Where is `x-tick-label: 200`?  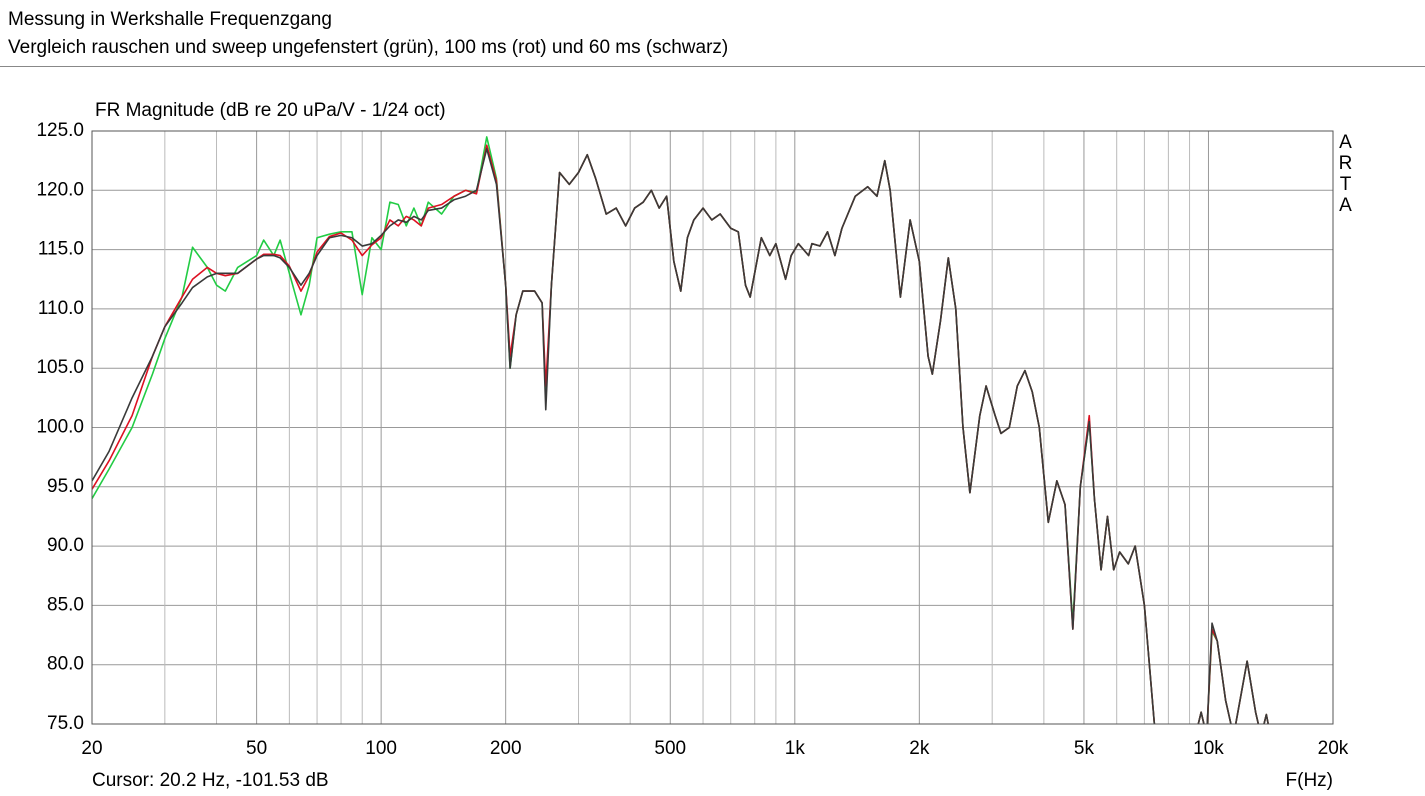
x-tick-label: 200 is located at coordinates (506, 748).